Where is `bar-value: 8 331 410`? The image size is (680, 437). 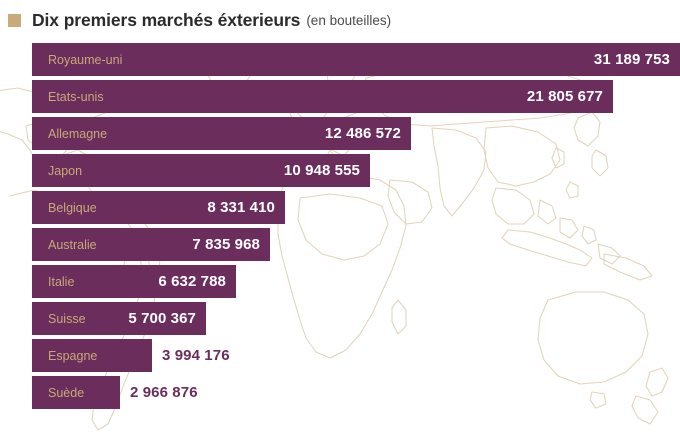 bar-value: 8 331 410 is located at coordinates (241, 207).